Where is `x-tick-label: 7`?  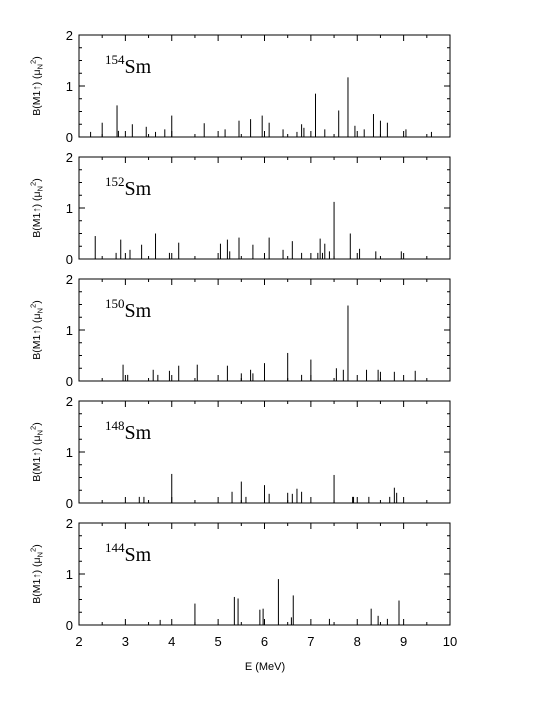
x-tick-label: 7 is located at coordinates (310, 641).